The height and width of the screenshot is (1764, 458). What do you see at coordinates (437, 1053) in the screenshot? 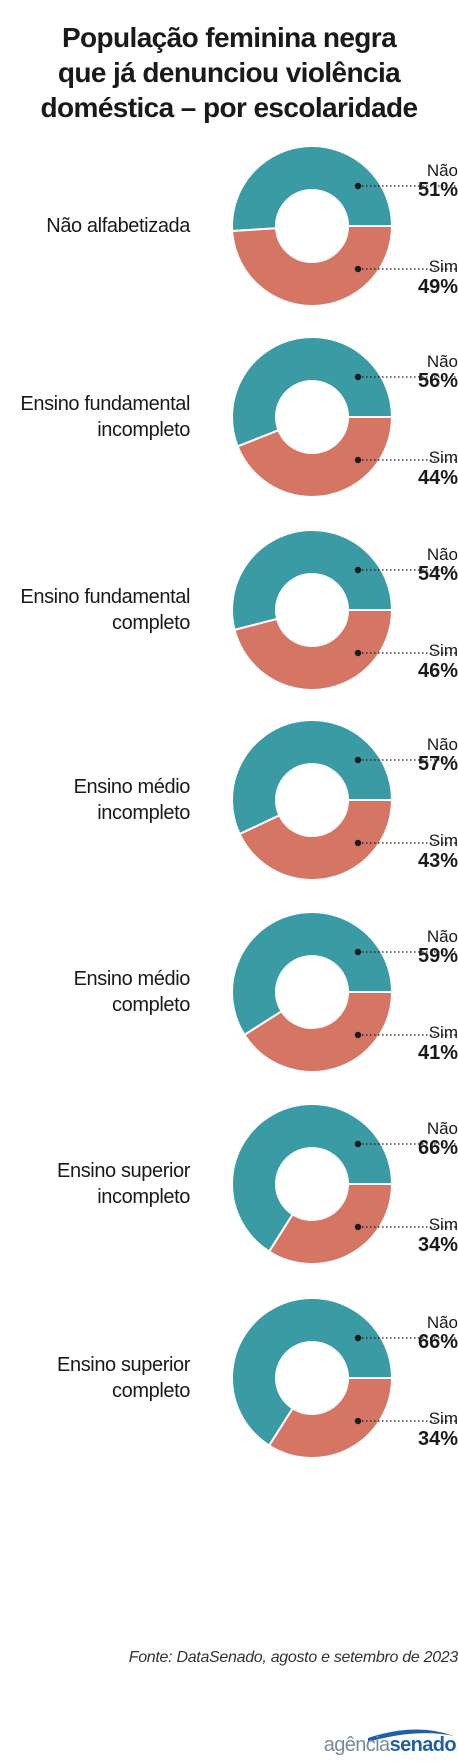
I see `value-sim: 41%` at bounding box center [437, 1053].